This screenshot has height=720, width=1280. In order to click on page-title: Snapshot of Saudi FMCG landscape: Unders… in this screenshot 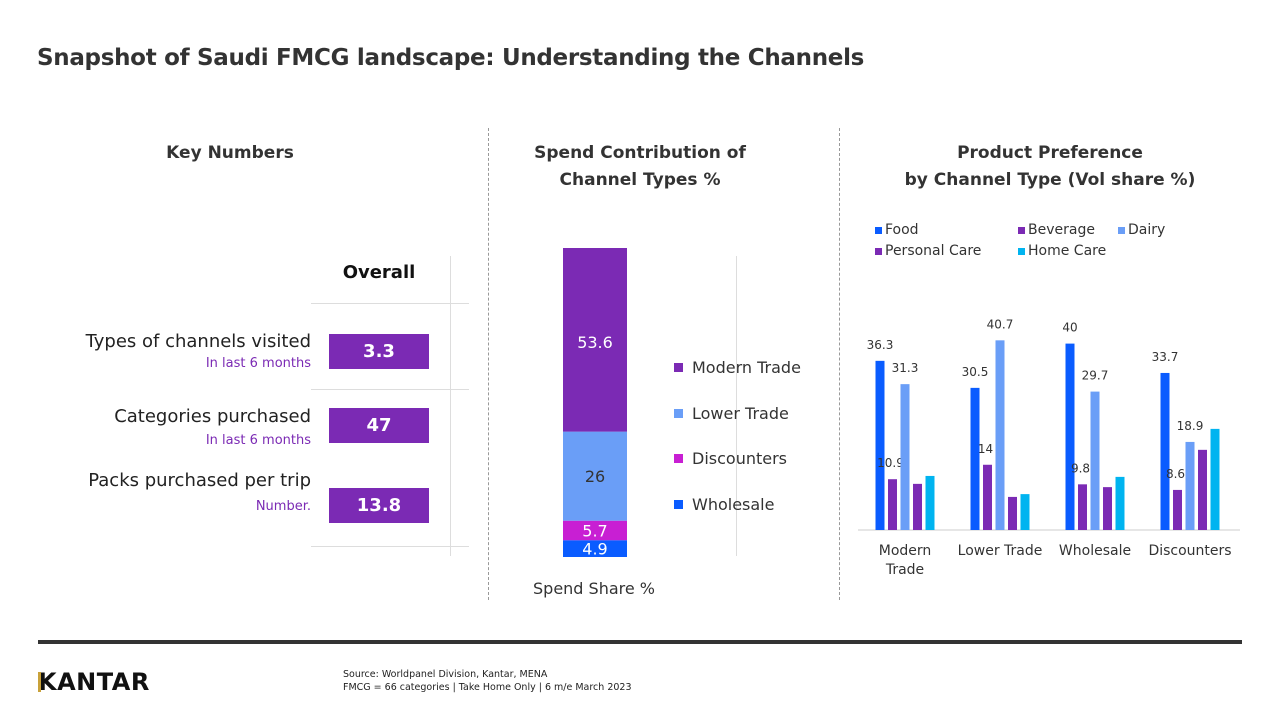, I will do `click(451, 58)`.